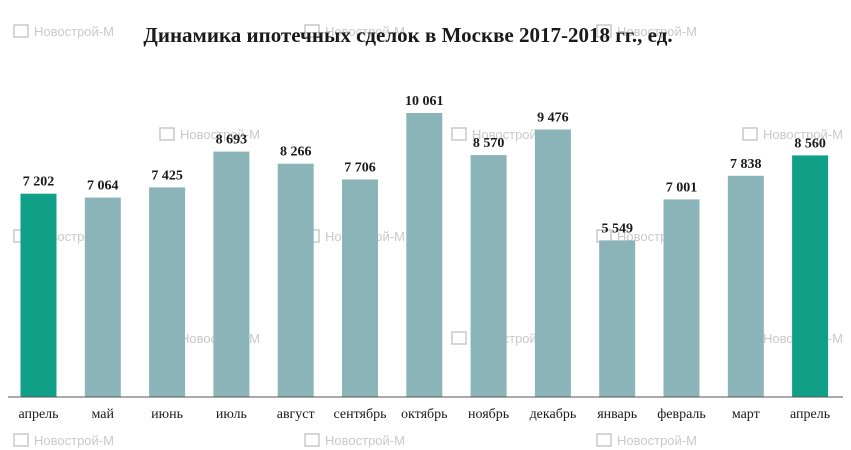 Image resolution: width=851 pixels, height=450 pixels. Describe the element at coordinates (167, 414) in the screenshot. I see `category-label-3: июнь` at that location.